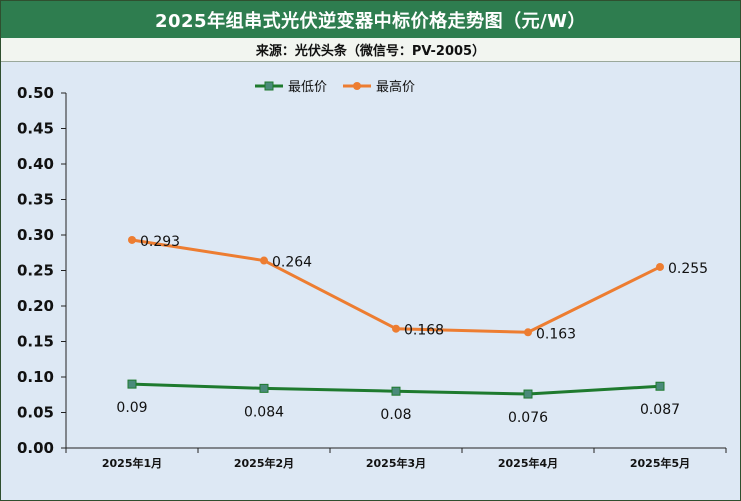 This screenshot has width=741, height=501. What do you see at coordinates (35, 200) in the screenshot?
I see `y-tick-label: 0.35` at bounding box center [35, 200].